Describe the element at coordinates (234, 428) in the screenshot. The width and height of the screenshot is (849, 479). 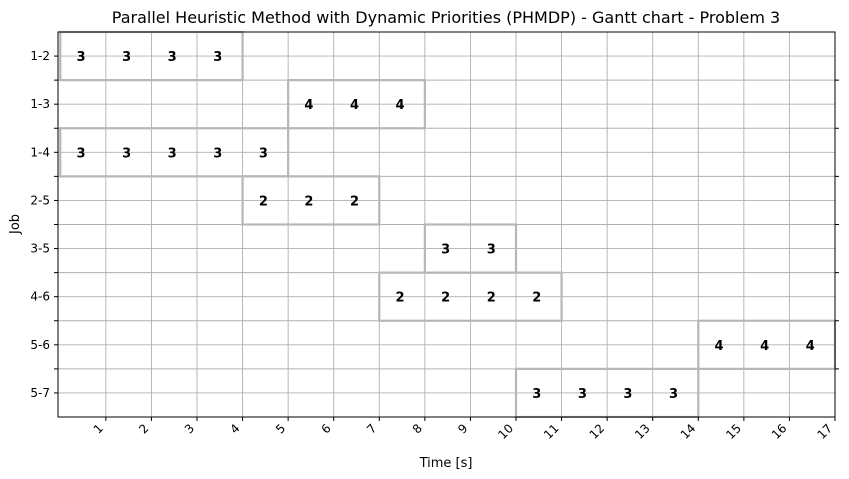
I see `x-tick-label: 4` at that location.